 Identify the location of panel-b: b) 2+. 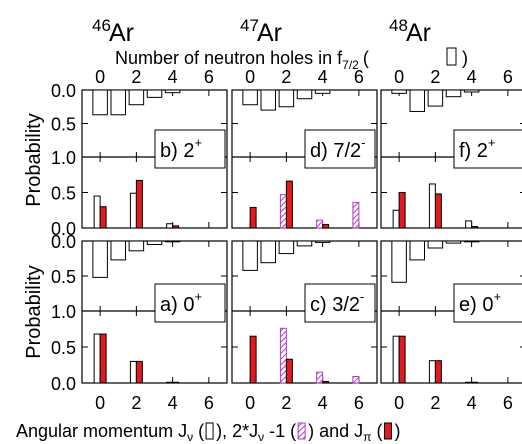
(154, 159).